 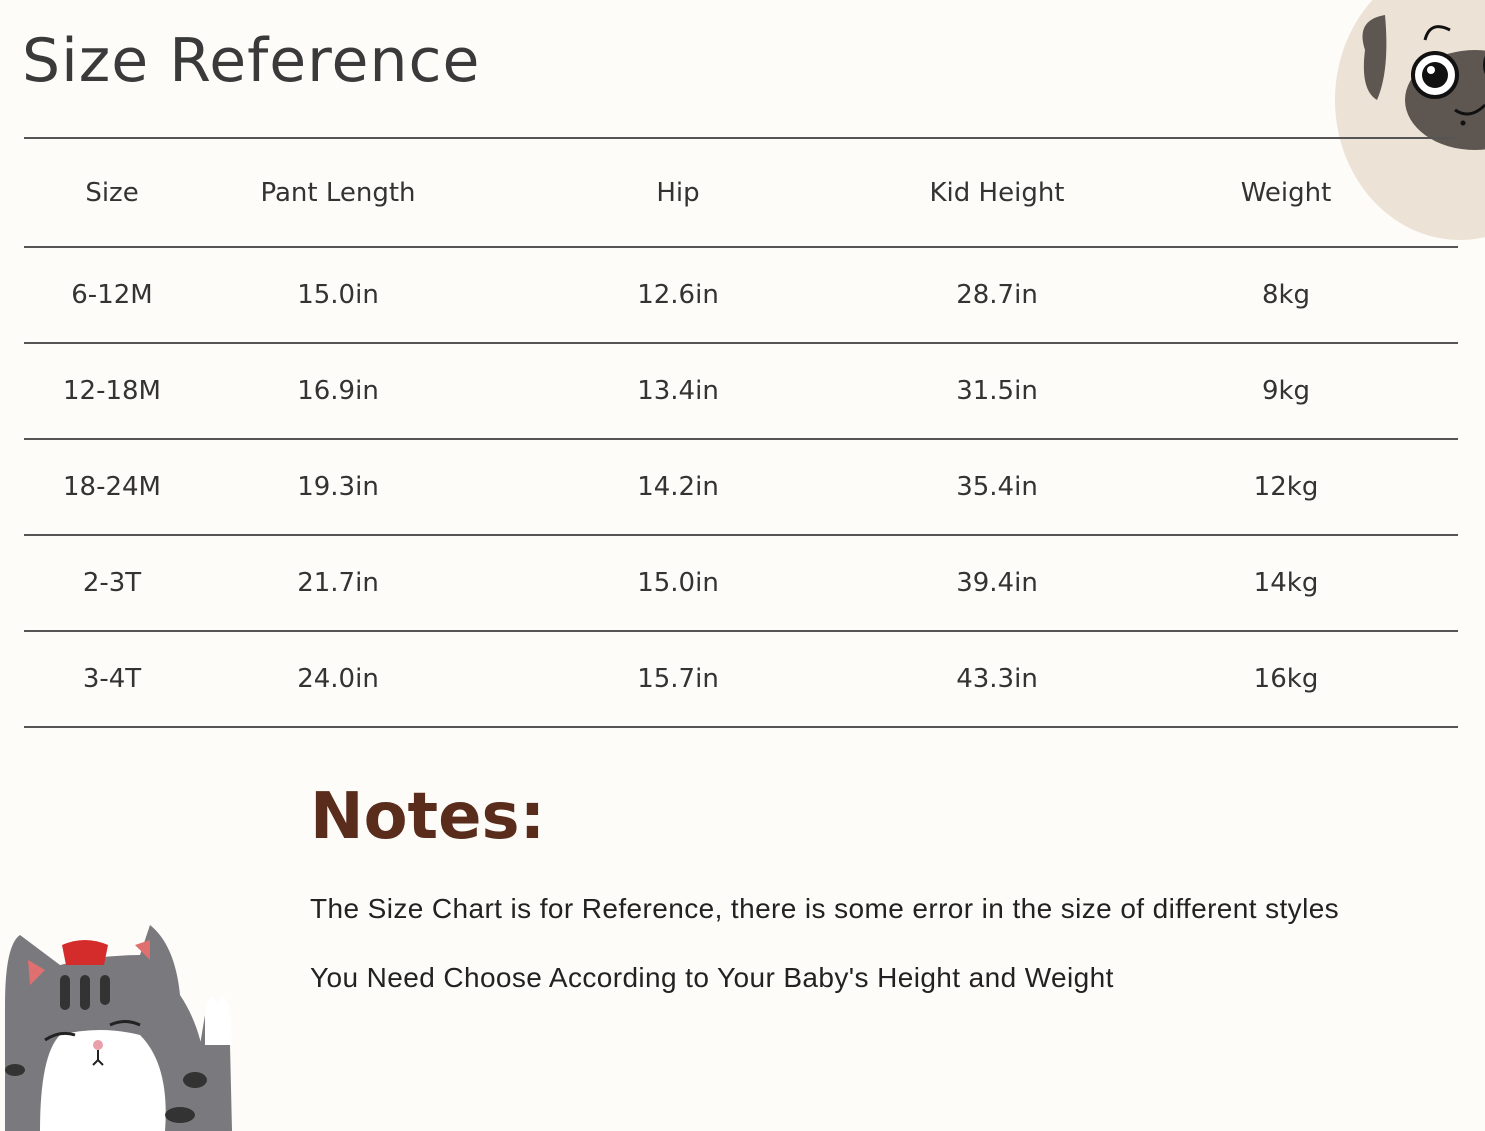 I want to click on cell-size: 6-12M, so click(x=112, y=295).